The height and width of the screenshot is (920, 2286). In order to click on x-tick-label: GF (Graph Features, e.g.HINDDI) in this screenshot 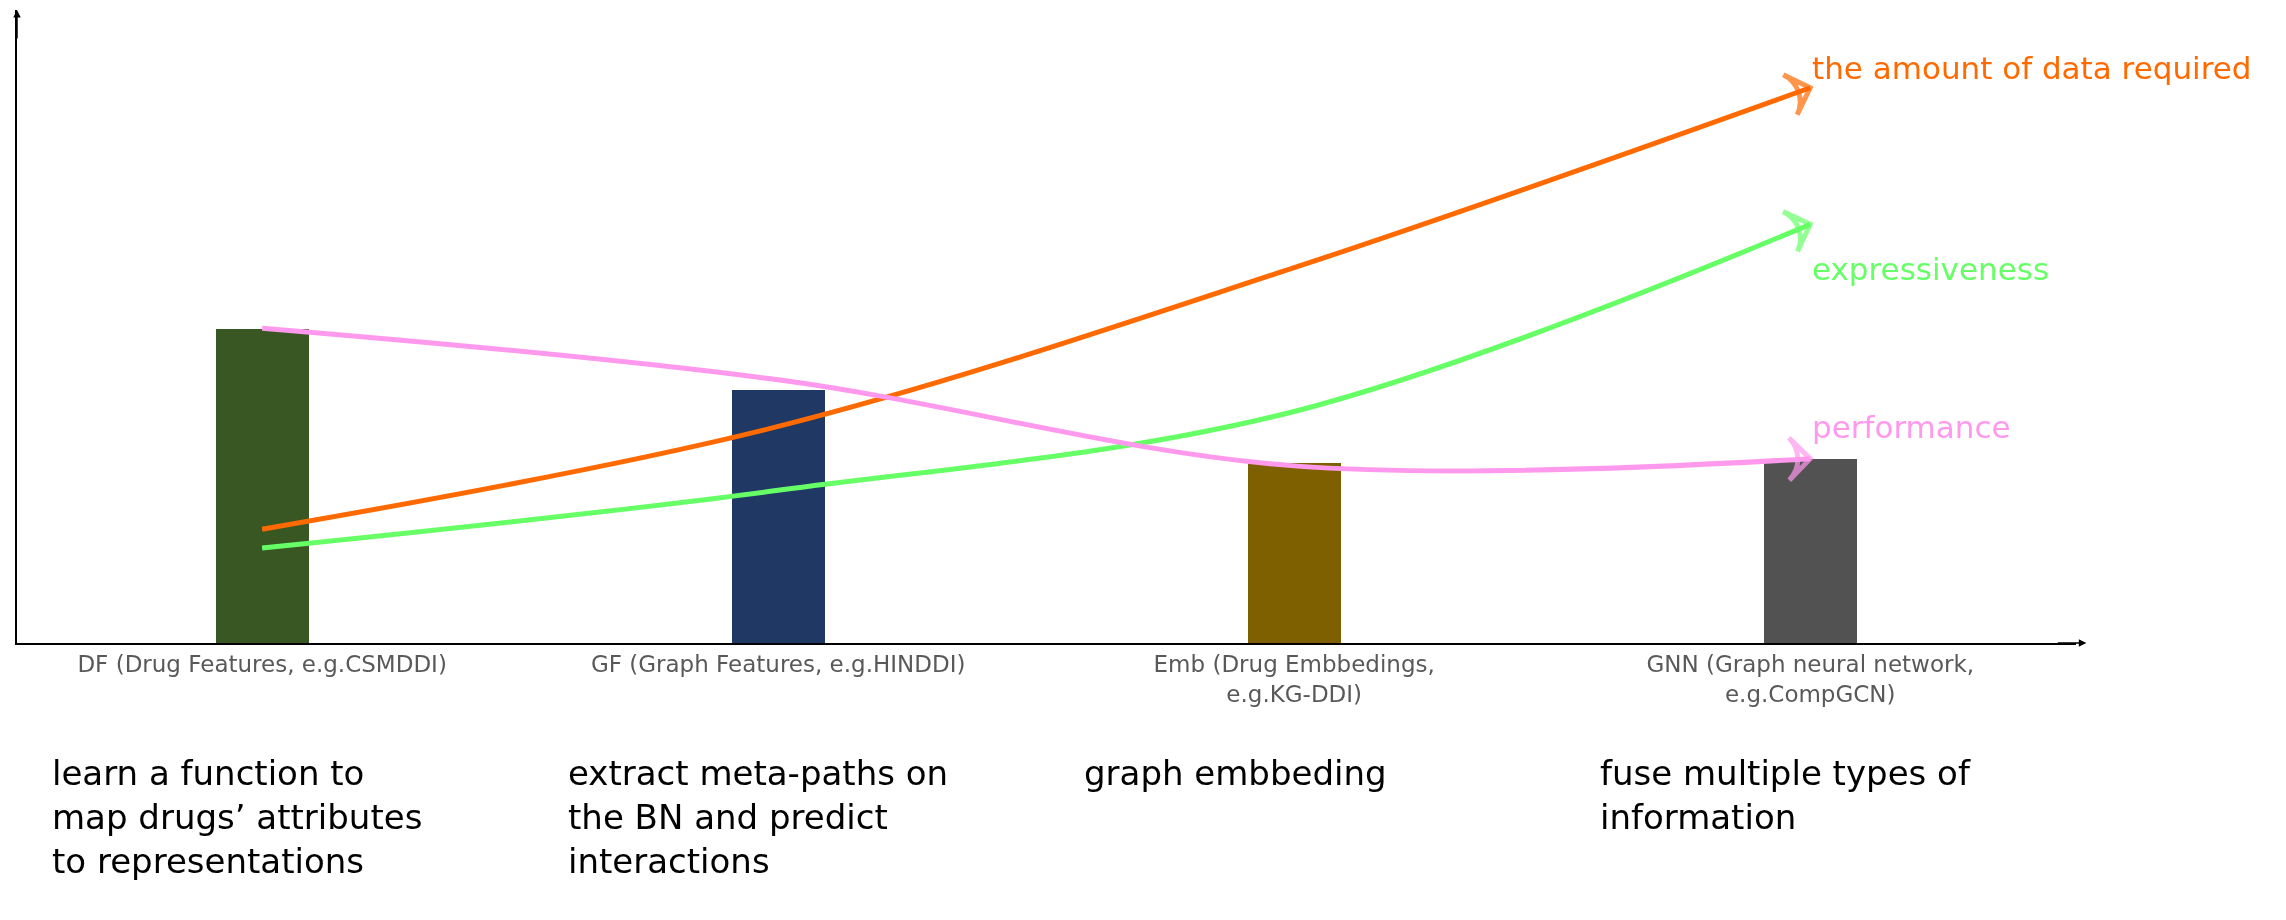, I will do `click(778, 664)`.